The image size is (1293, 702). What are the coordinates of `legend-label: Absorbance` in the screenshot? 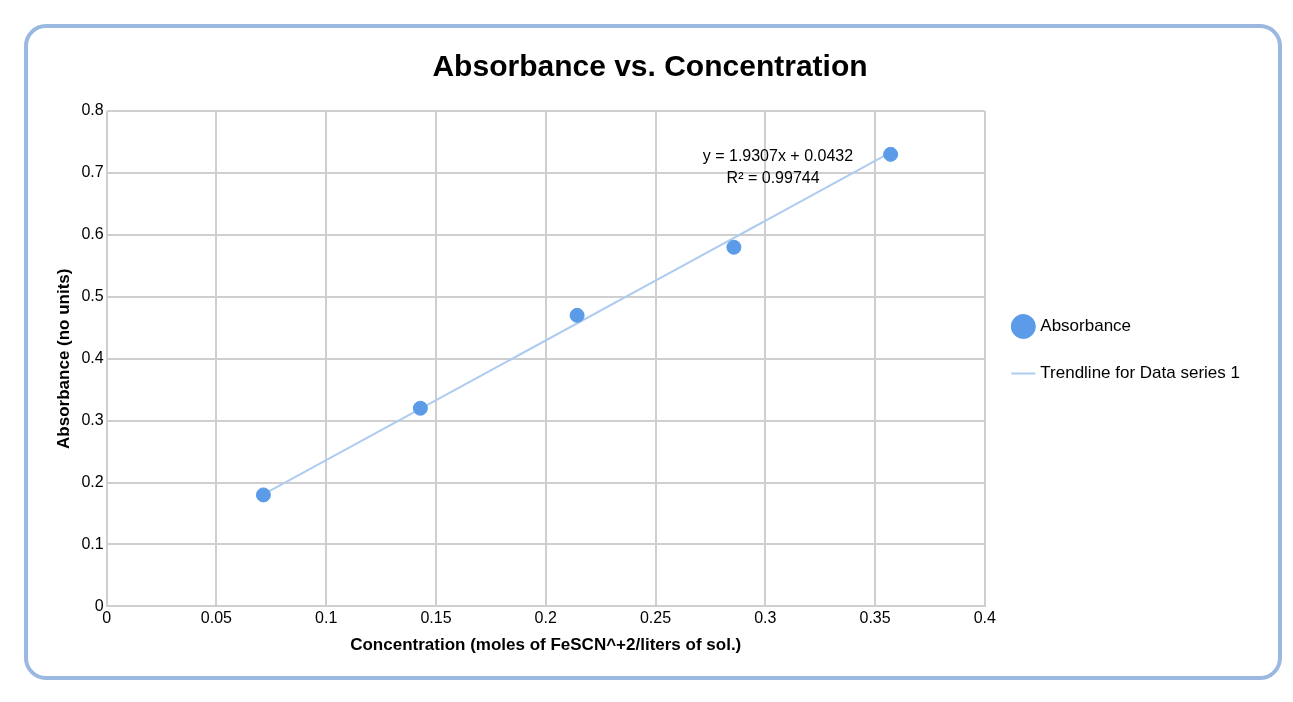 It's located at (1086, 326).